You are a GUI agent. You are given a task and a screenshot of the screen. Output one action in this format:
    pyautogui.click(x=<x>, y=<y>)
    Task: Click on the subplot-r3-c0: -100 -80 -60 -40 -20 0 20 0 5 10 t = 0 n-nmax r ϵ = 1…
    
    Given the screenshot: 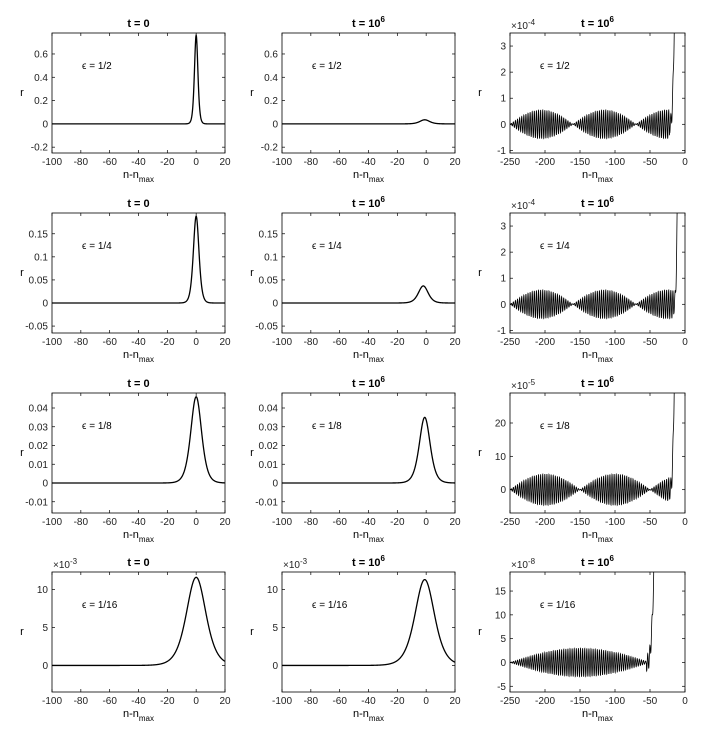 What is the action you would take?
    pyautogui.click(x=125, y=640)
    